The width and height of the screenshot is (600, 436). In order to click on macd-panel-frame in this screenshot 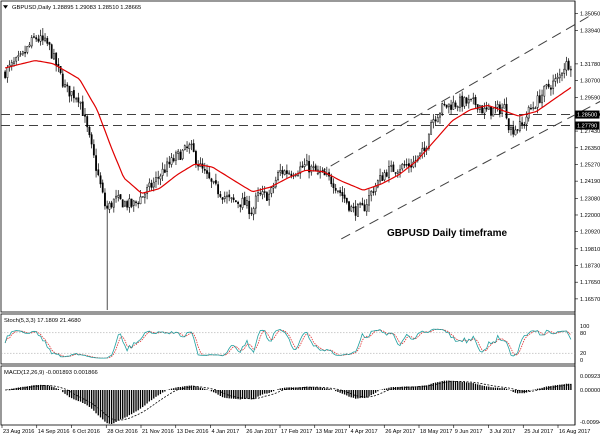, I will do `click(288, 395)`.